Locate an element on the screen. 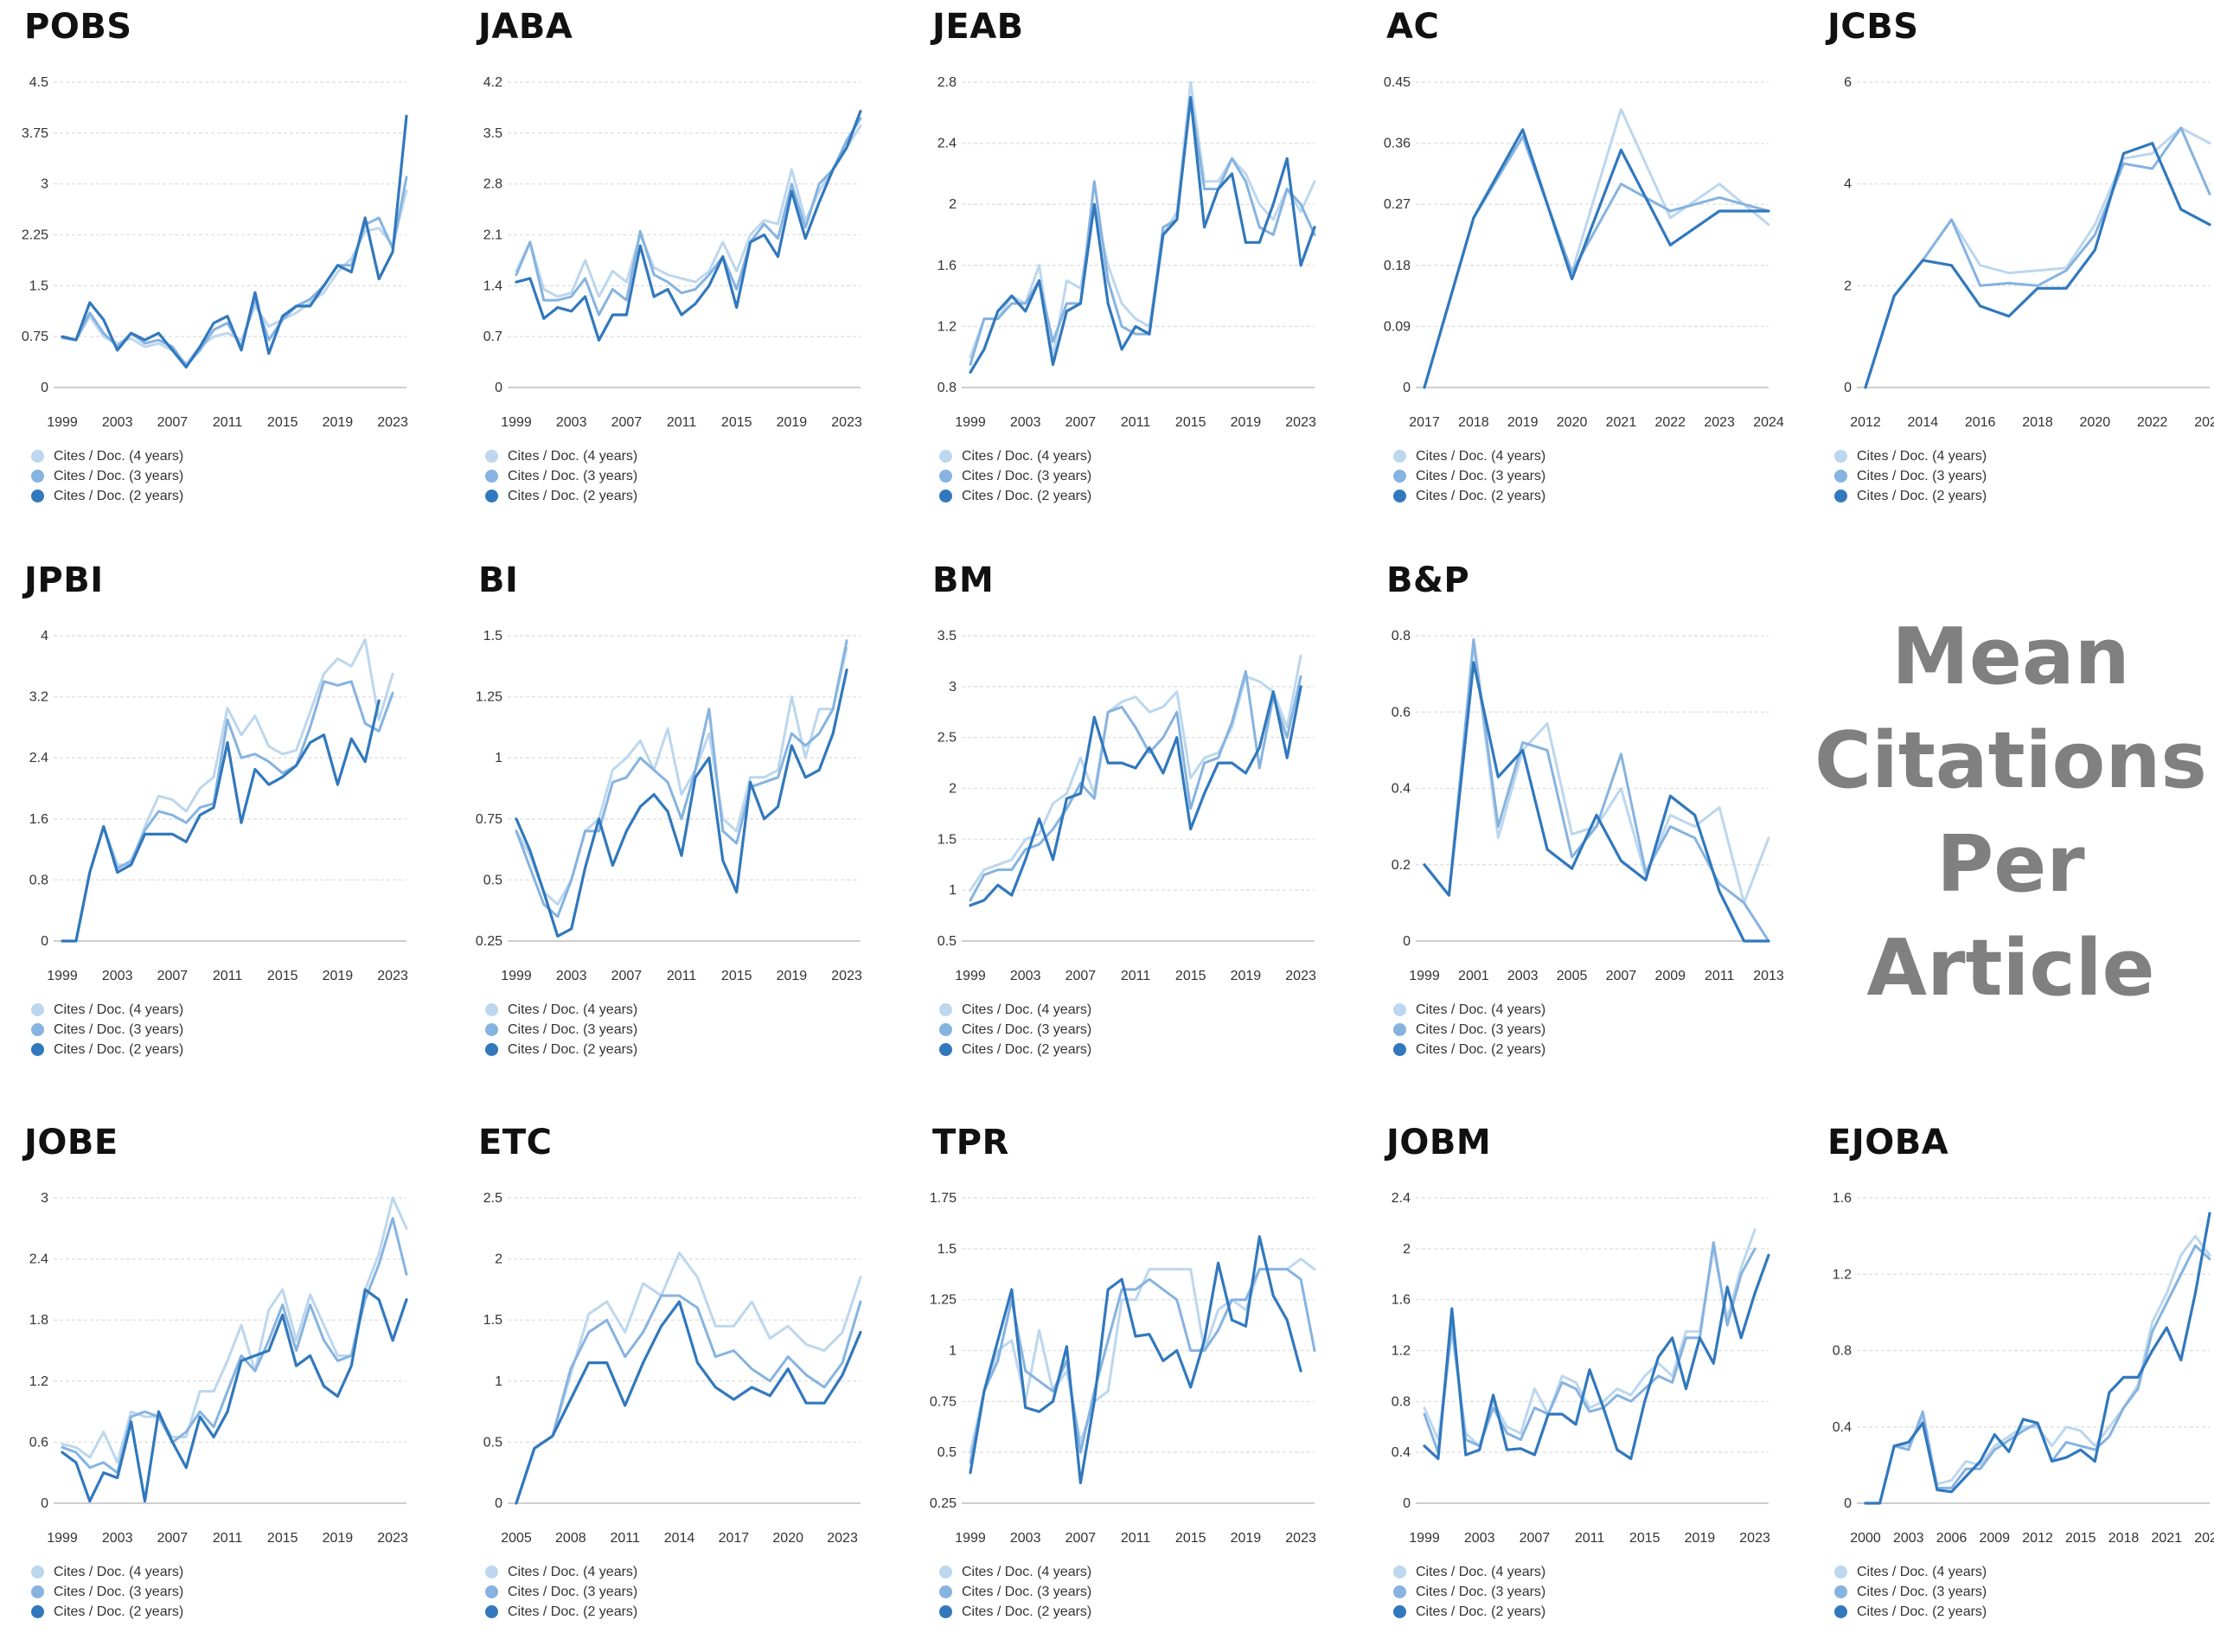  y-tick-label: 1.6 is located at coordinates (947, 266).